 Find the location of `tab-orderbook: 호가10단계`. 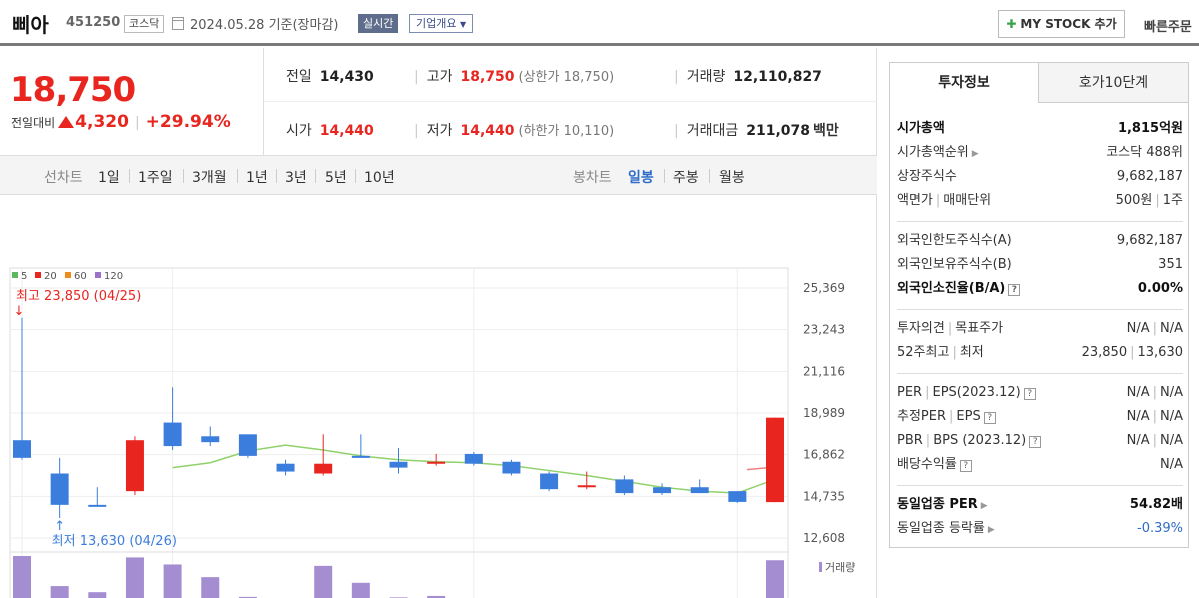

tab-orderbook: 호가10단계 is located at coordinates (1113, 83).